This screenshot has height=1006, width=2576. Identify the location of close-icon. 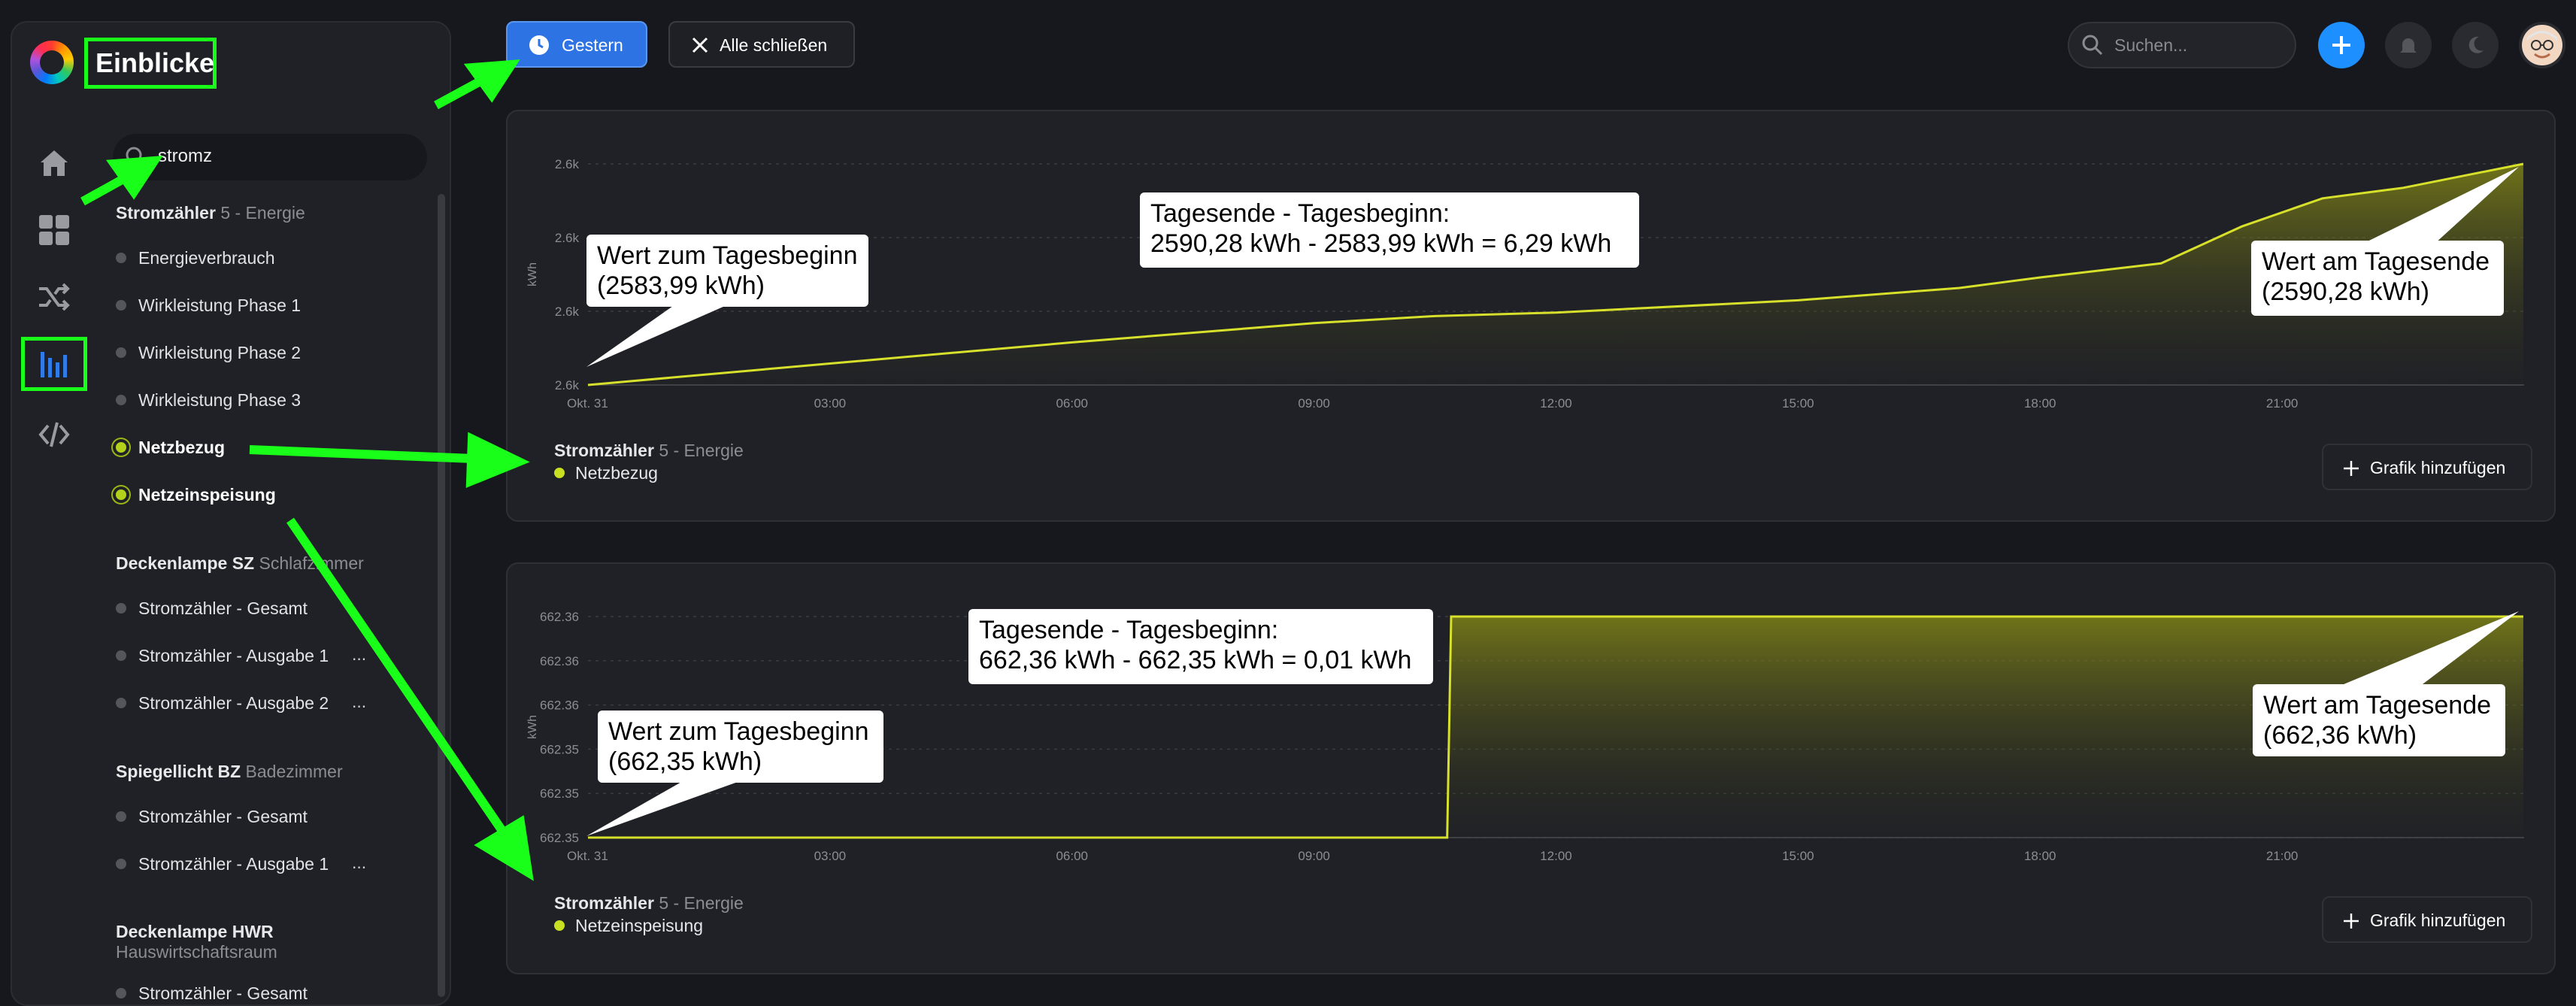
(700, 45).